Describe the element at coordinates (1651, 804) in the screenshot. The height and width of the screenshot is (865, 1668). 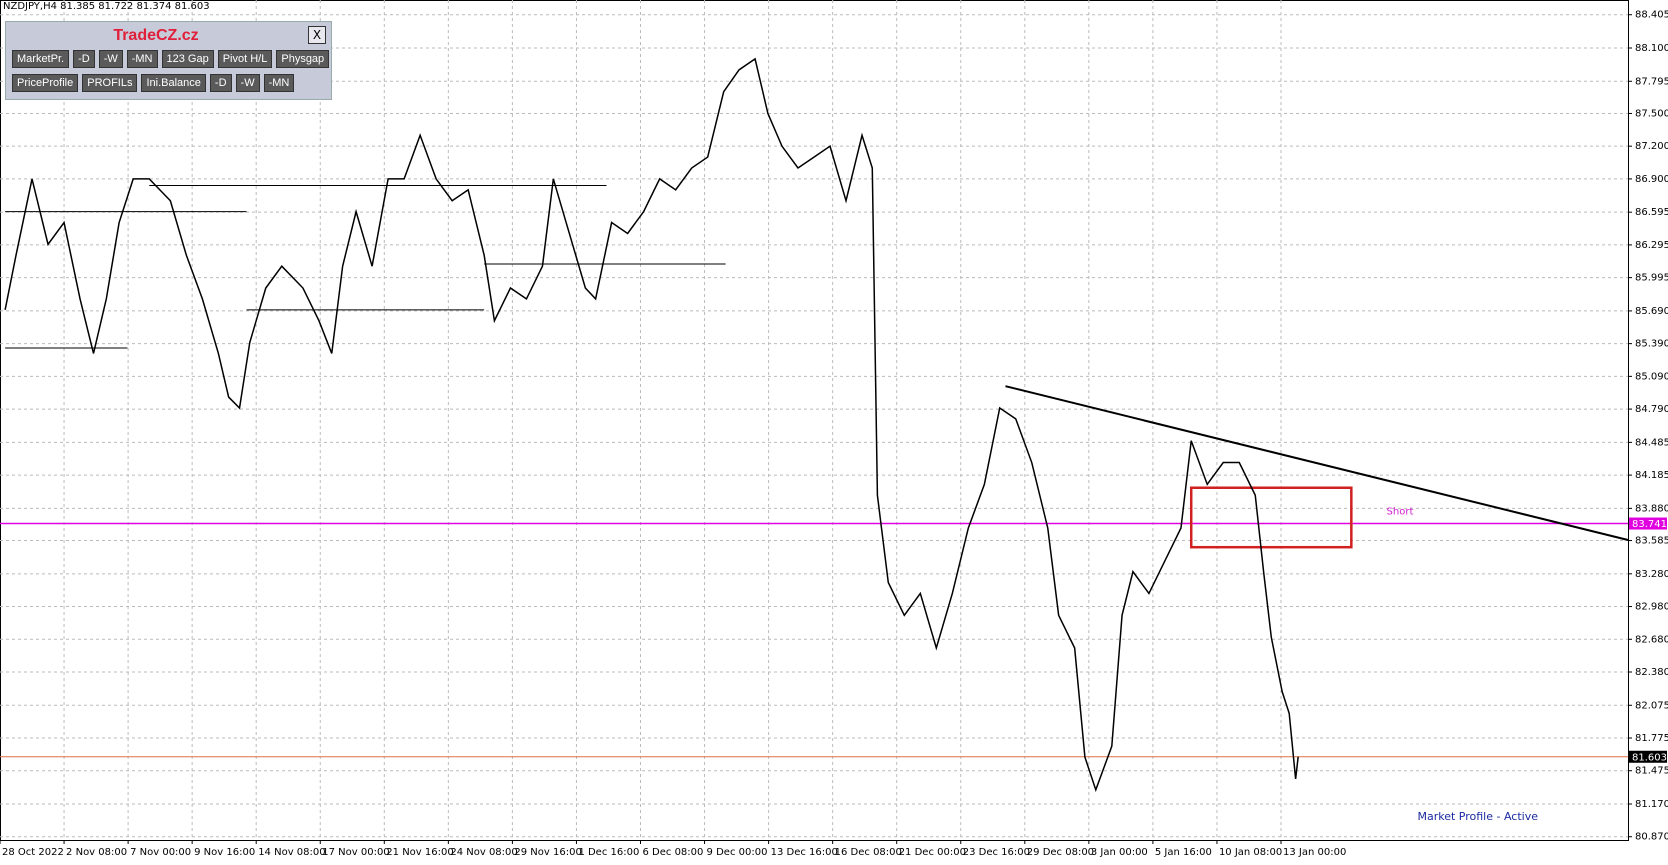
I see `y-tick-label: 81.170` at that location.